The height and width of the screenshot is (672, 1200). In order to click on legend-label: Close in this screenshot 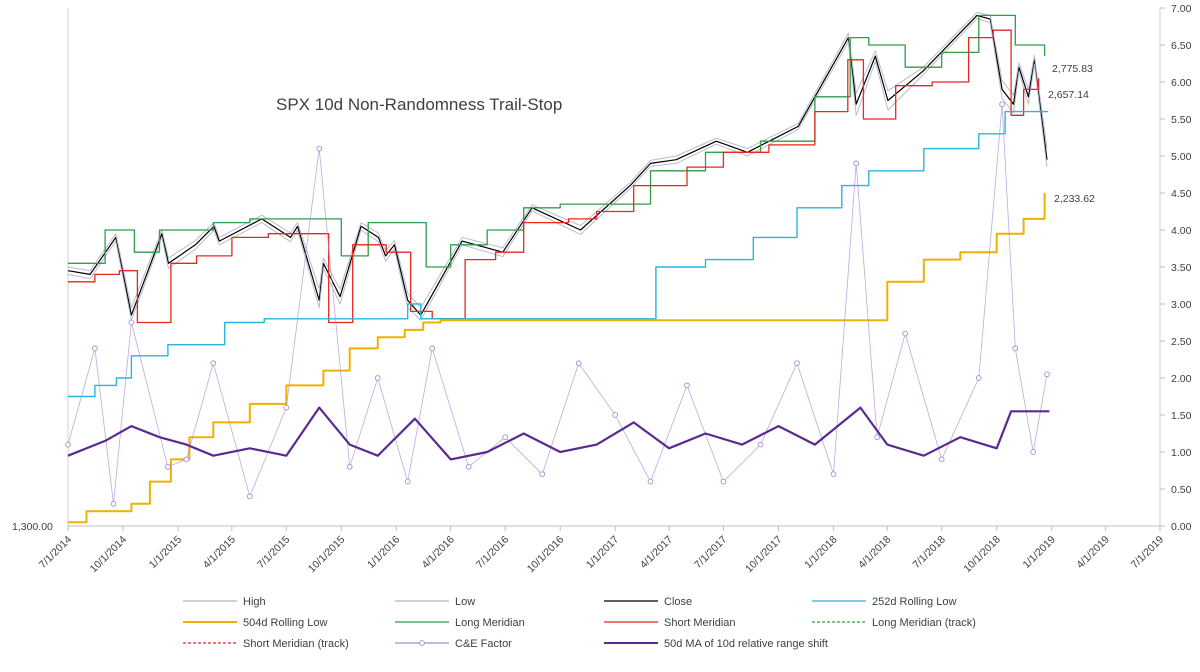, I will do `click(678, 602)`.